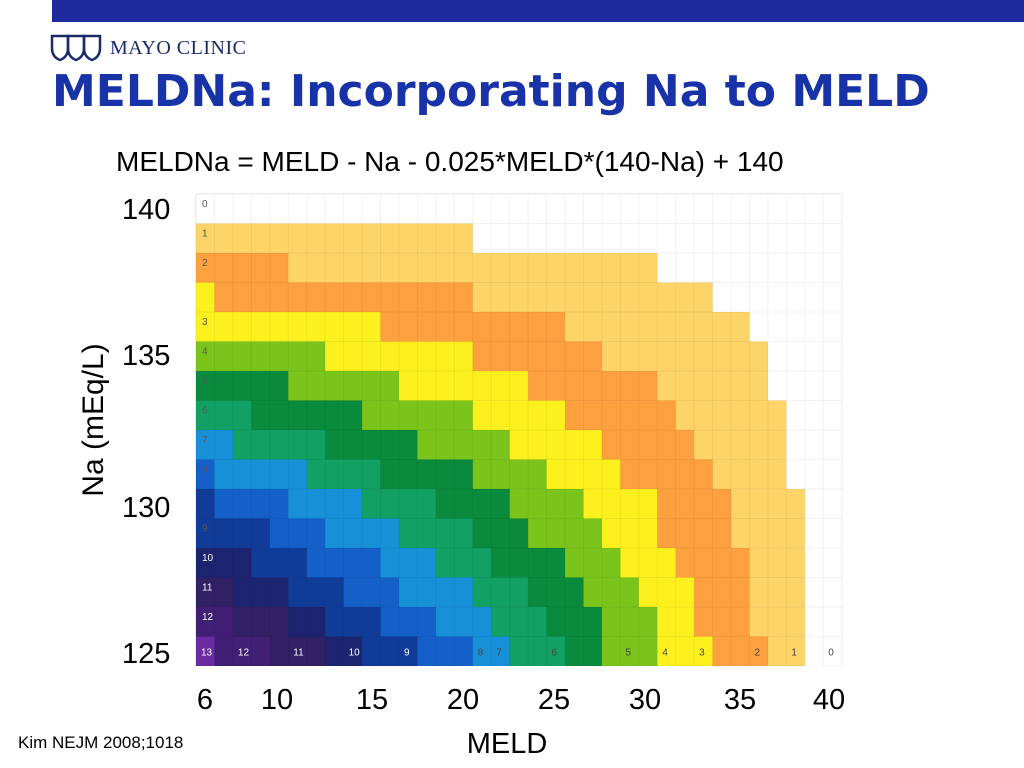 The width and height of the screenshot is (1024, 768). What do you see at coordinates (665, 653) in the screenshot?
I see `bottom-value-label: 4` at bounding box center [665, 653].